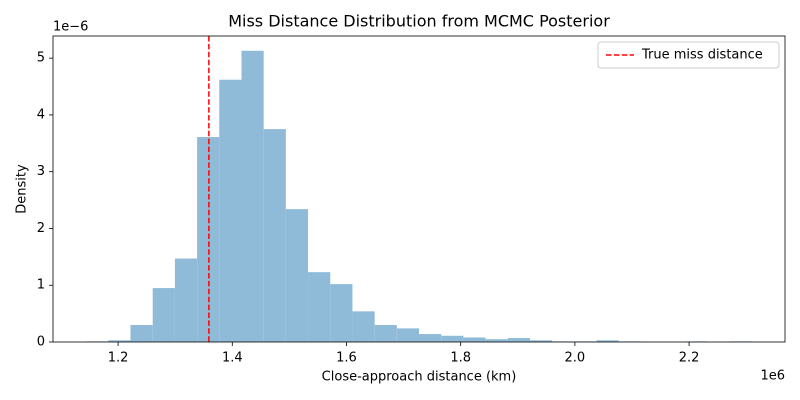 Image resolution: width=800 pixels, height=400 pixels. I want to click on y-tick-label: 5, so click(41, 58).